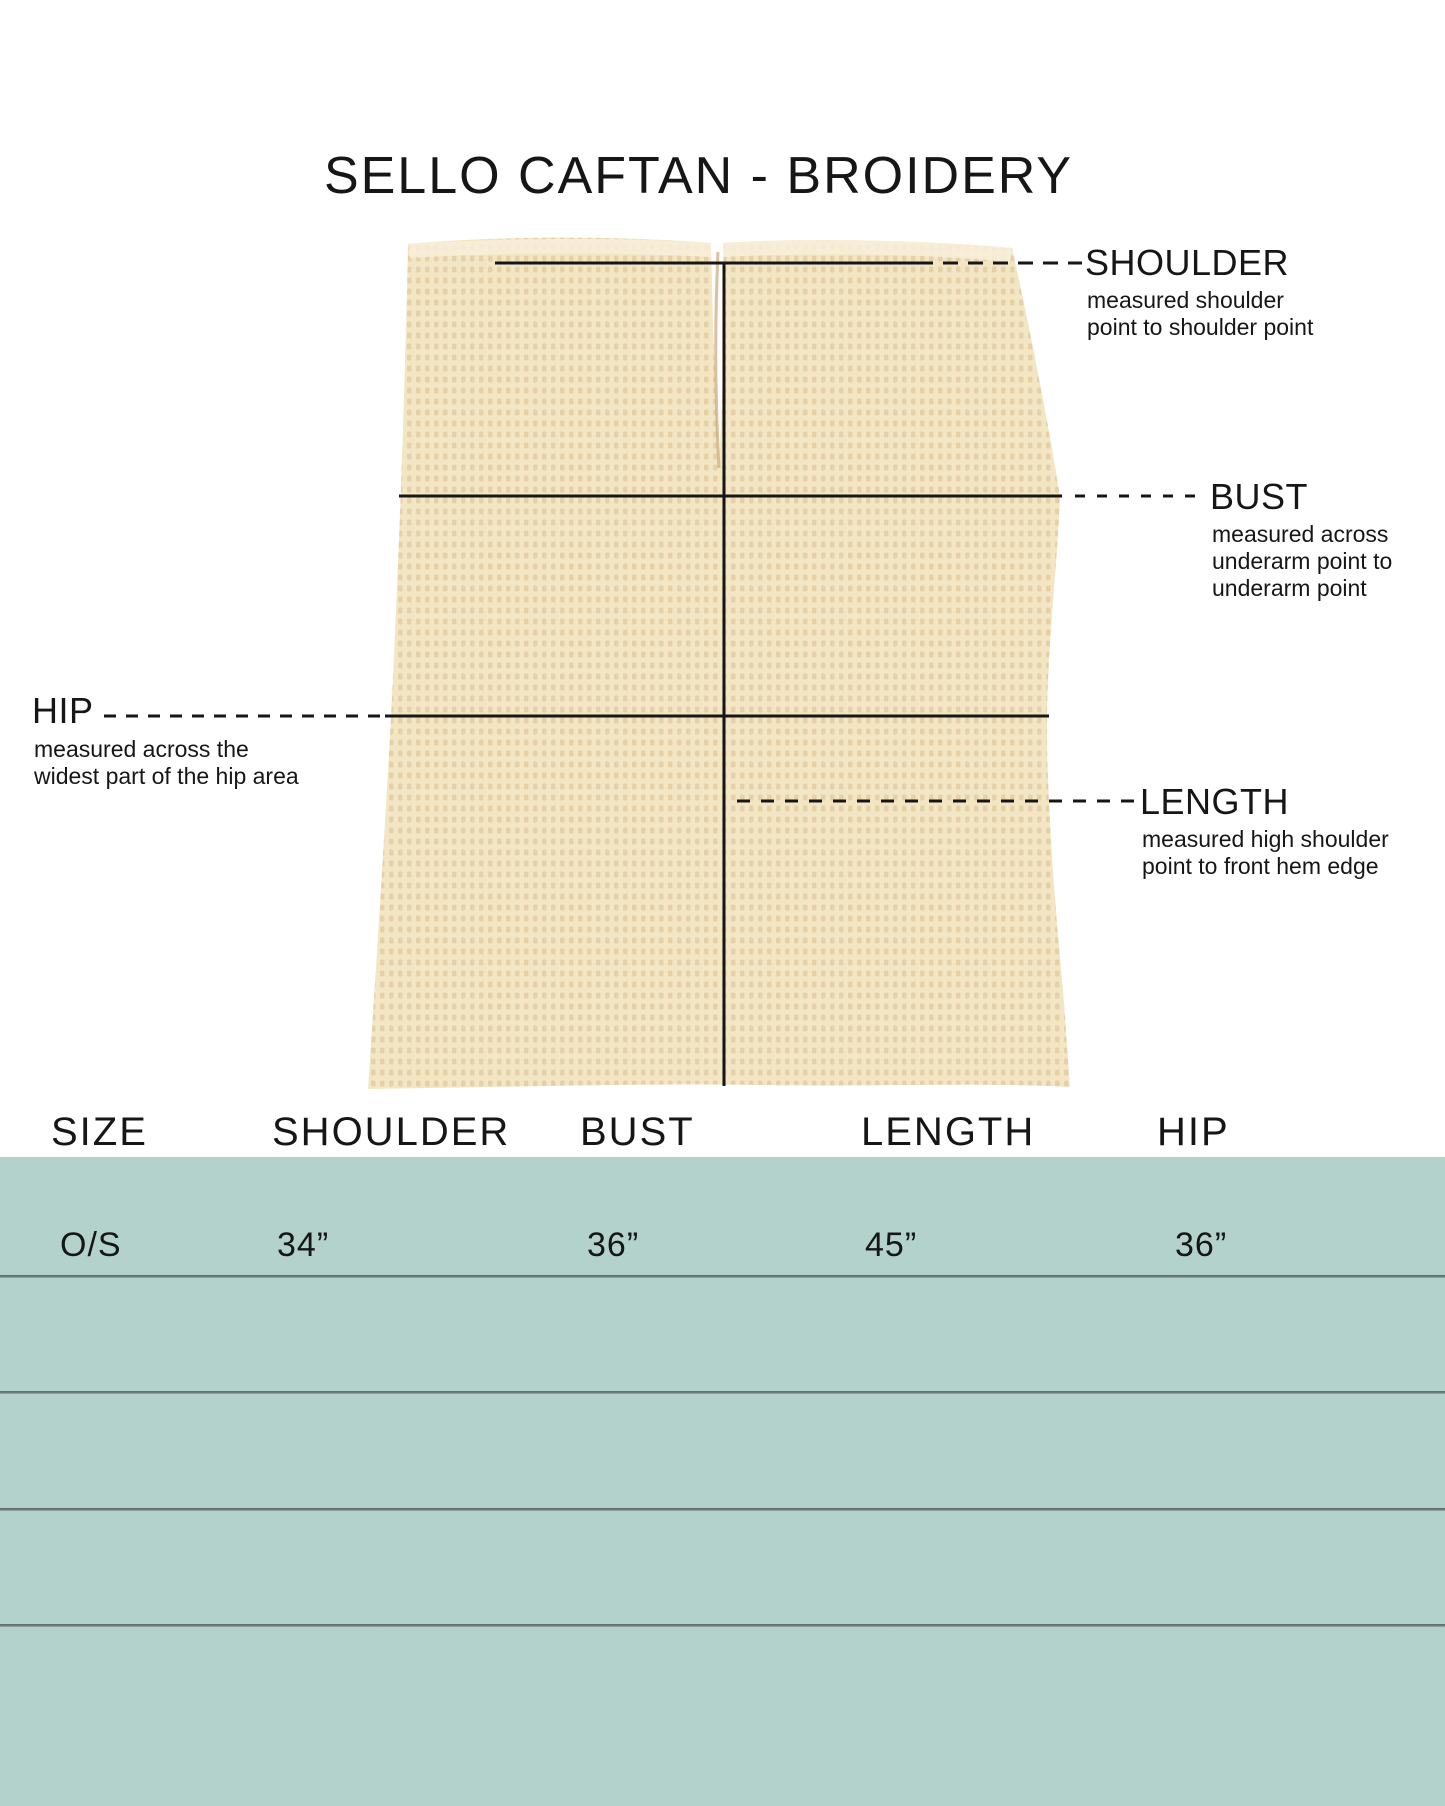 The image size is (1445, 1806). I want to click on table-cell-bust: 36”, so click(613, 1245).